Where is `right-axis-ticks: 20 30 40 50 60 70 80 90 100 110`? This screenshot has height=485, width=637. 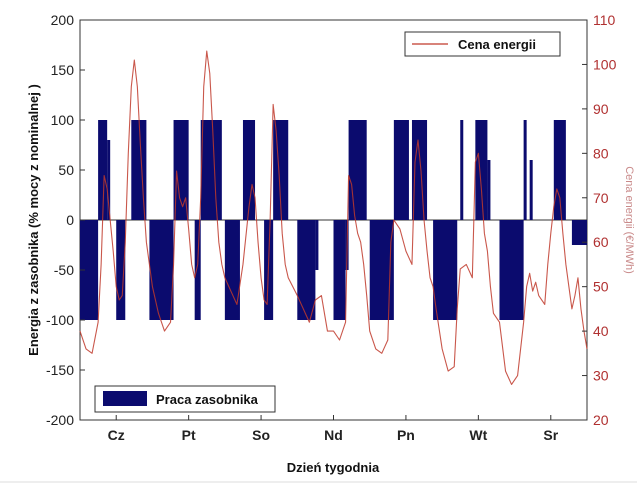 right-axis-ticks: 20 30 40 50 60 70 80 90 100 110 is located at coordinates (599, 220).